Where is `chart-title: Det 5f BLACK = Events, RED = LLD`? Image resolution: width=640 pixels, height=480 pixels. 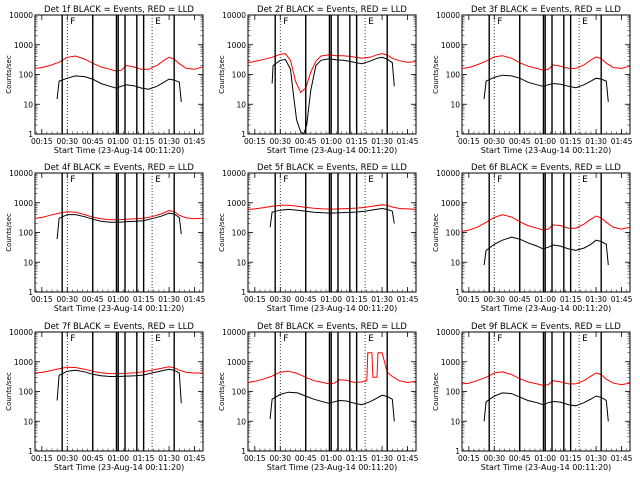 chart-title: Det 5f BLACK = Events, RED = LLD is located at coordinates (332, 168).